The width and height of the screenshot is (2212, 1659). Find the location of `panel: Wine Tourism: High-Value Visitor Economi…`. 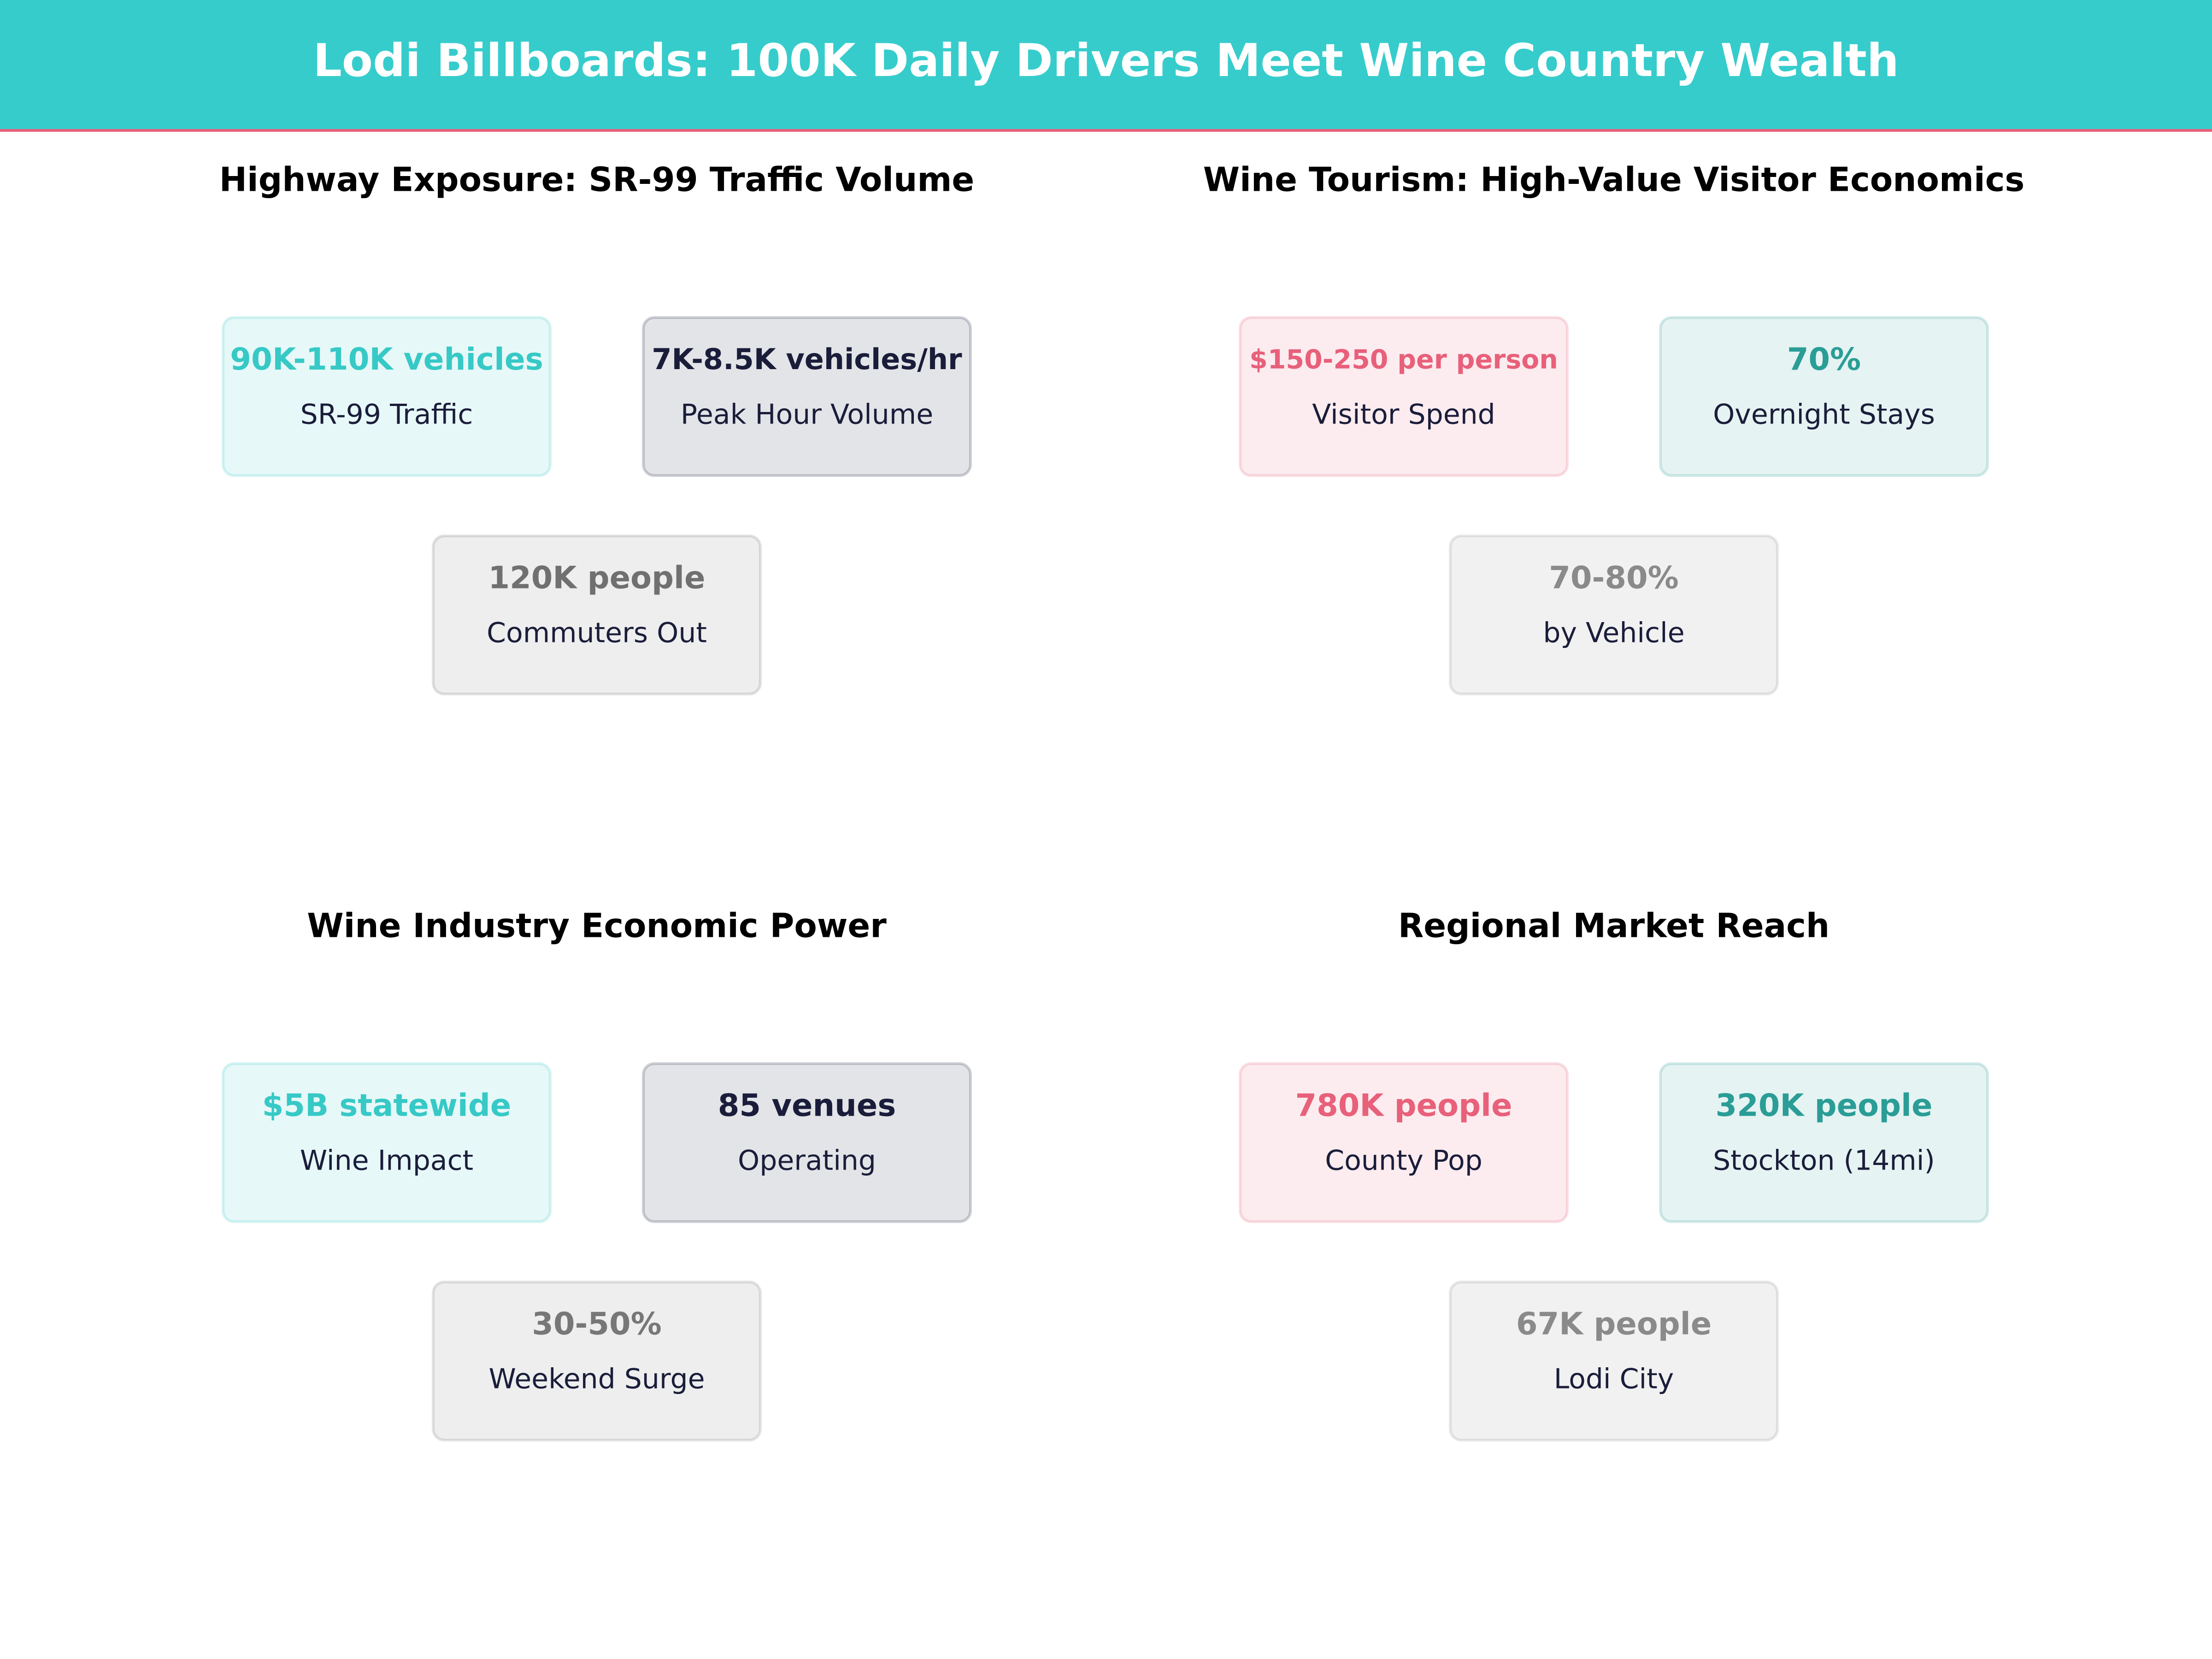

panel: Wine Tourism: High-Value Visitor Economi… is located at coordinates (1613, 427).